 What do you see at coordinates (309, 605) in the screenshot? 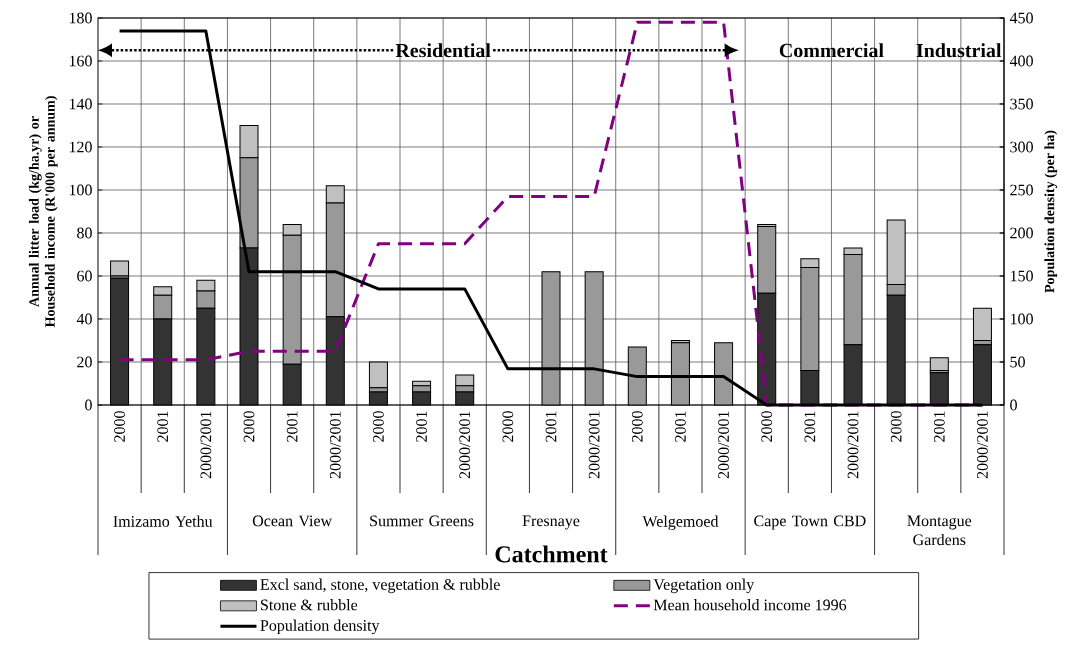
I see `legend-label: Stone & rubble` at bounding box center [309, 605].